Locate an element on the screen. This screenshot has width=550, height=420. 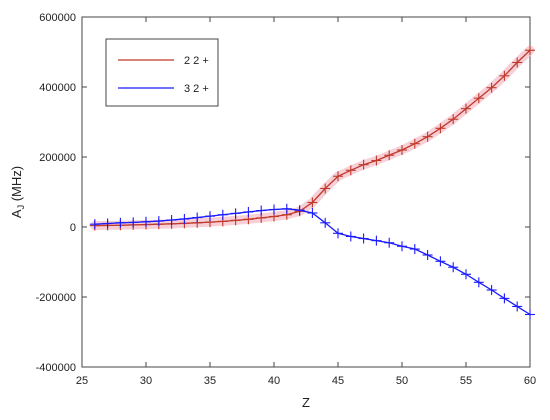
y-axis-title-main: A is located at coordinates (16, 213).